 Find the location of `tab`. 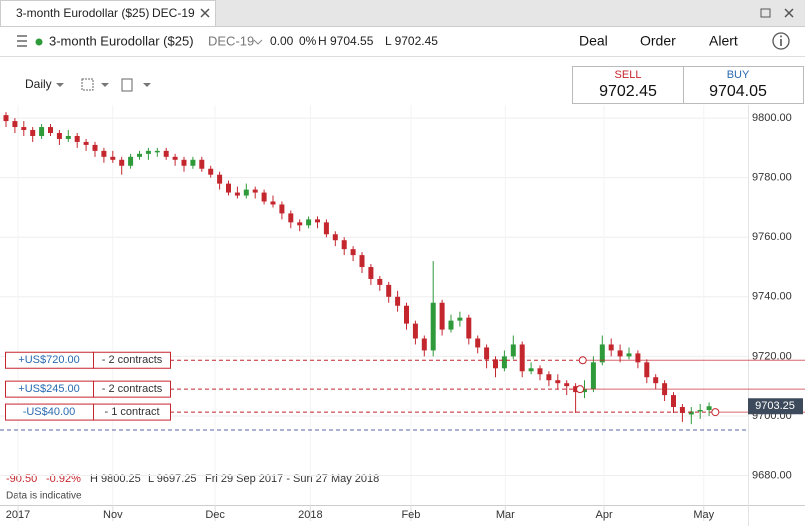

tab is located at coordinates (108, 13).